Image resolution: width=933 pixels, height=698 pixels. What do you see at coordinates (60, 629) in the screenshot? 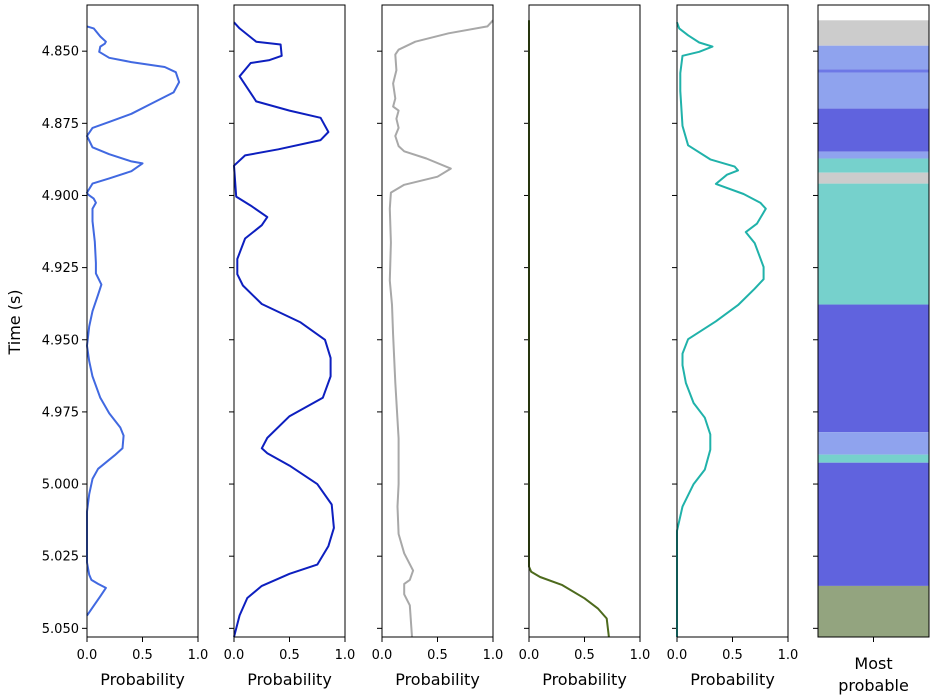
I see `y-tick-label: 5.050` at bounding box center [60, 629].